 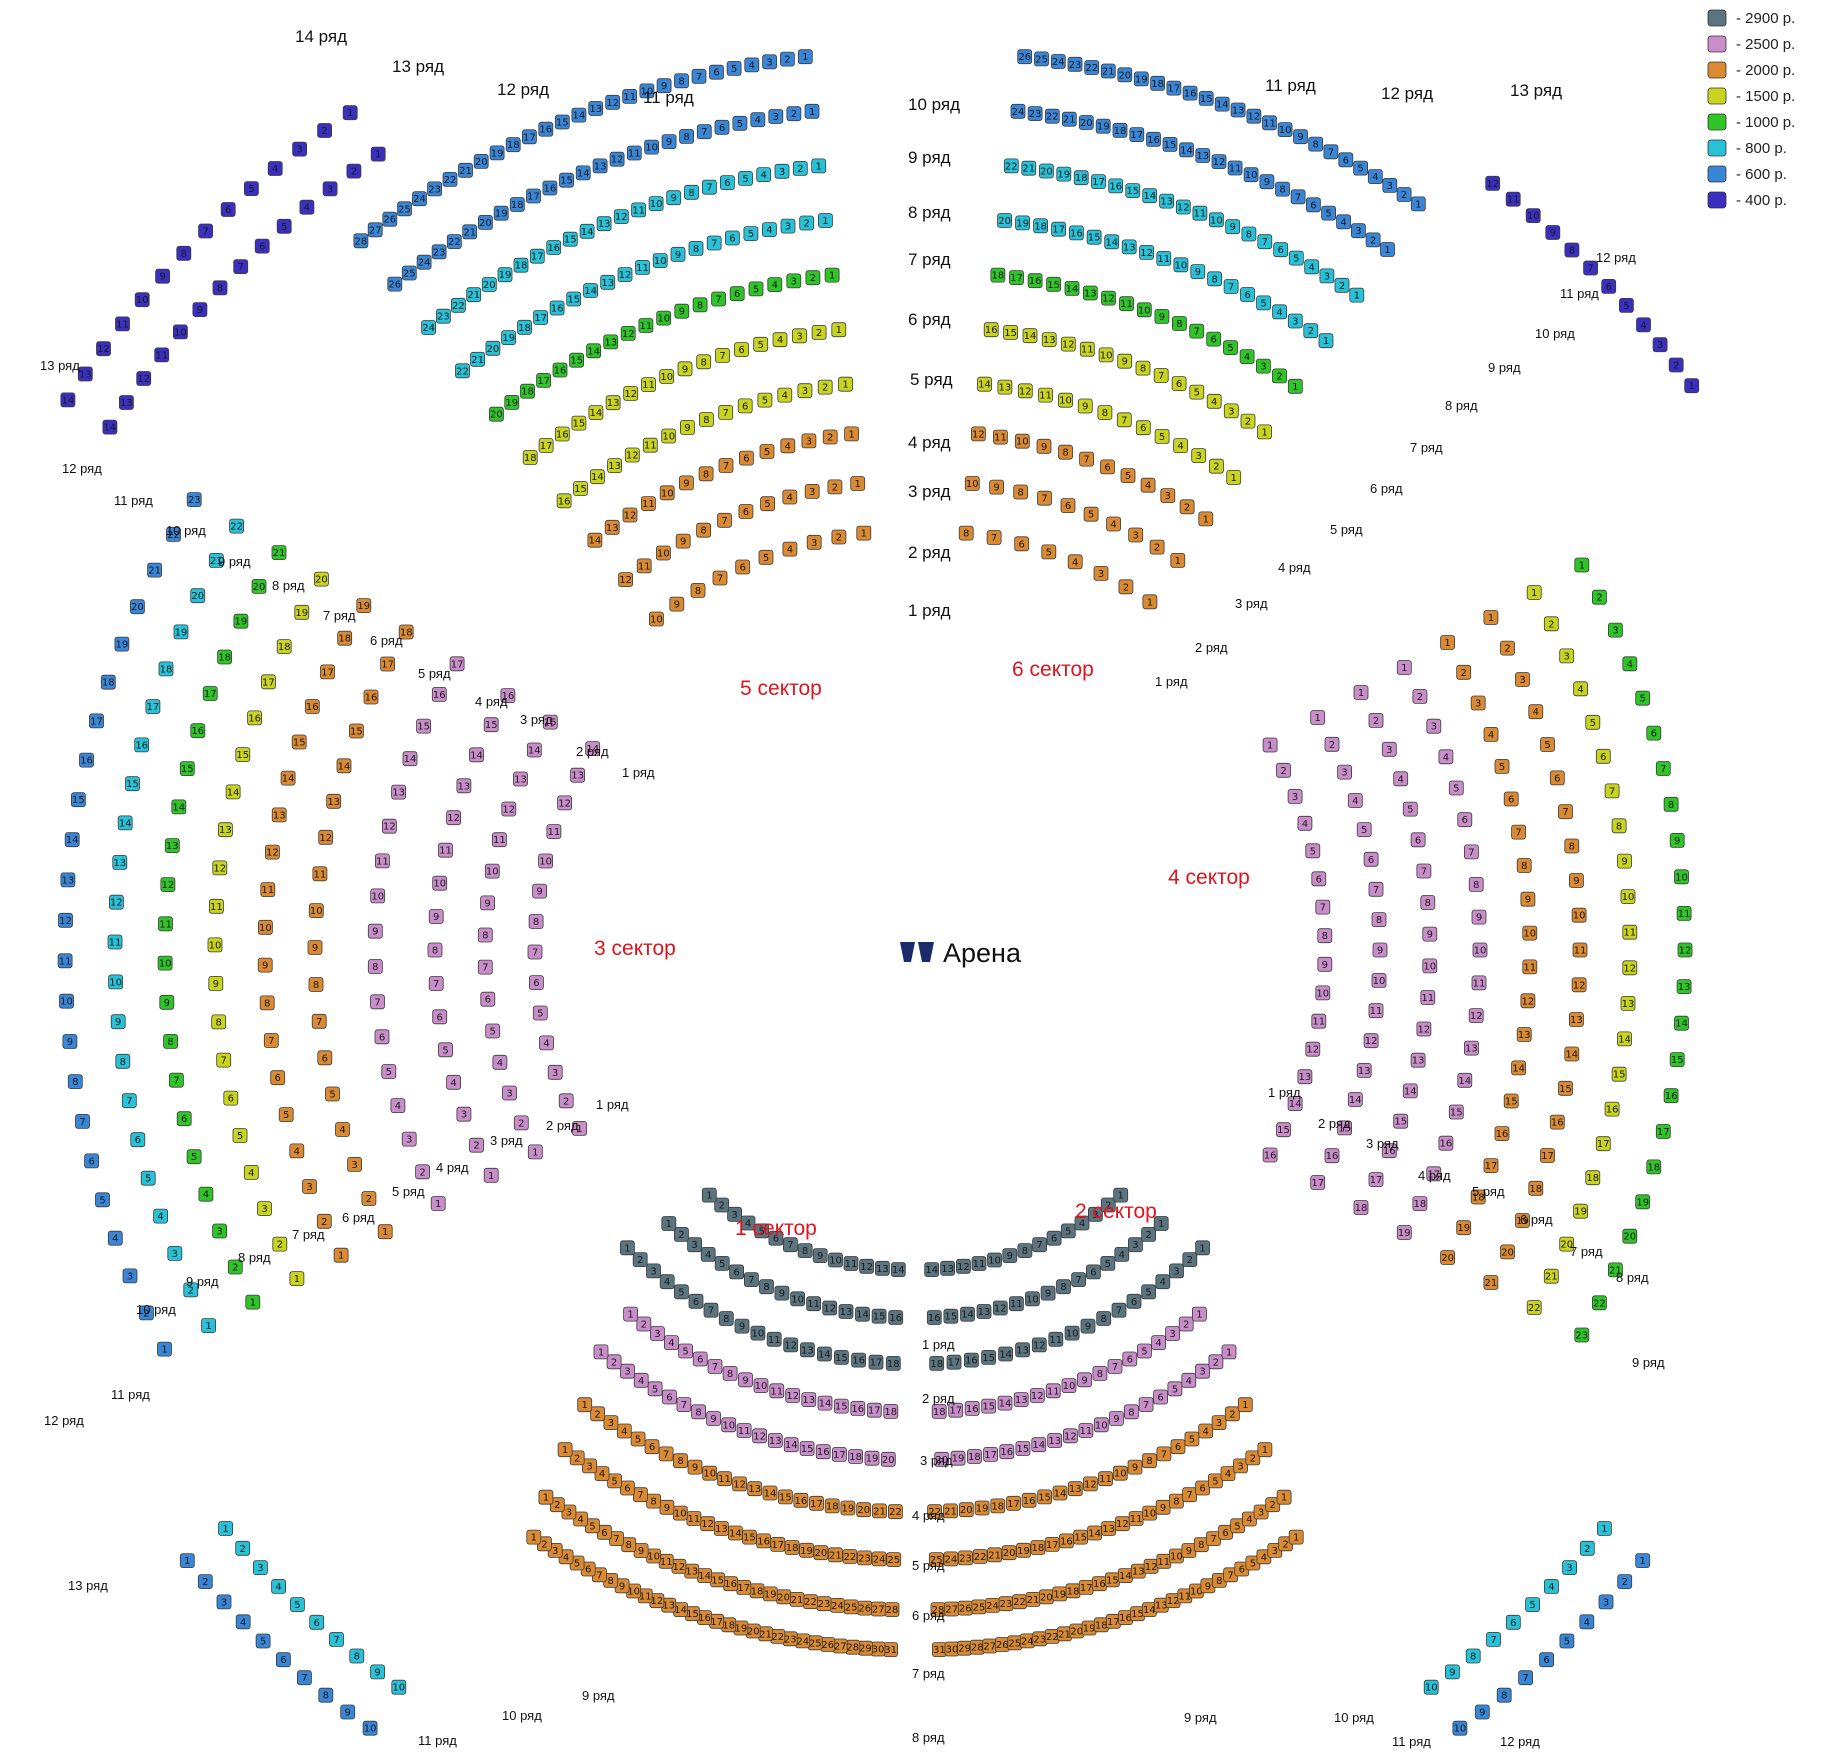 What do you see at coordinates (1087, 349) in the screenshot?
I see `seat: 11` at bounding box center [1087, 349].